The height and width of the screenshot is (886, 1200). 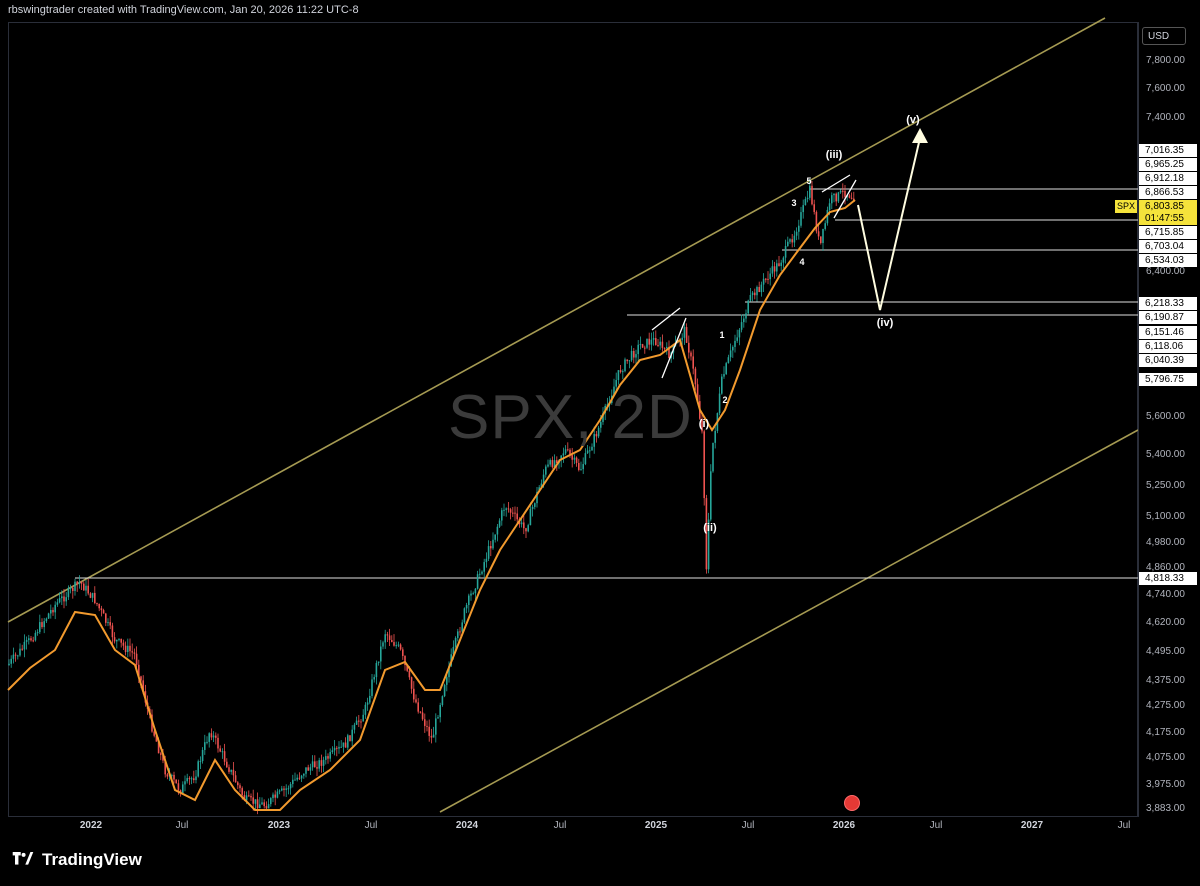 I want to click on price-tick: 5,250.00, so click(x=1165, y=485).